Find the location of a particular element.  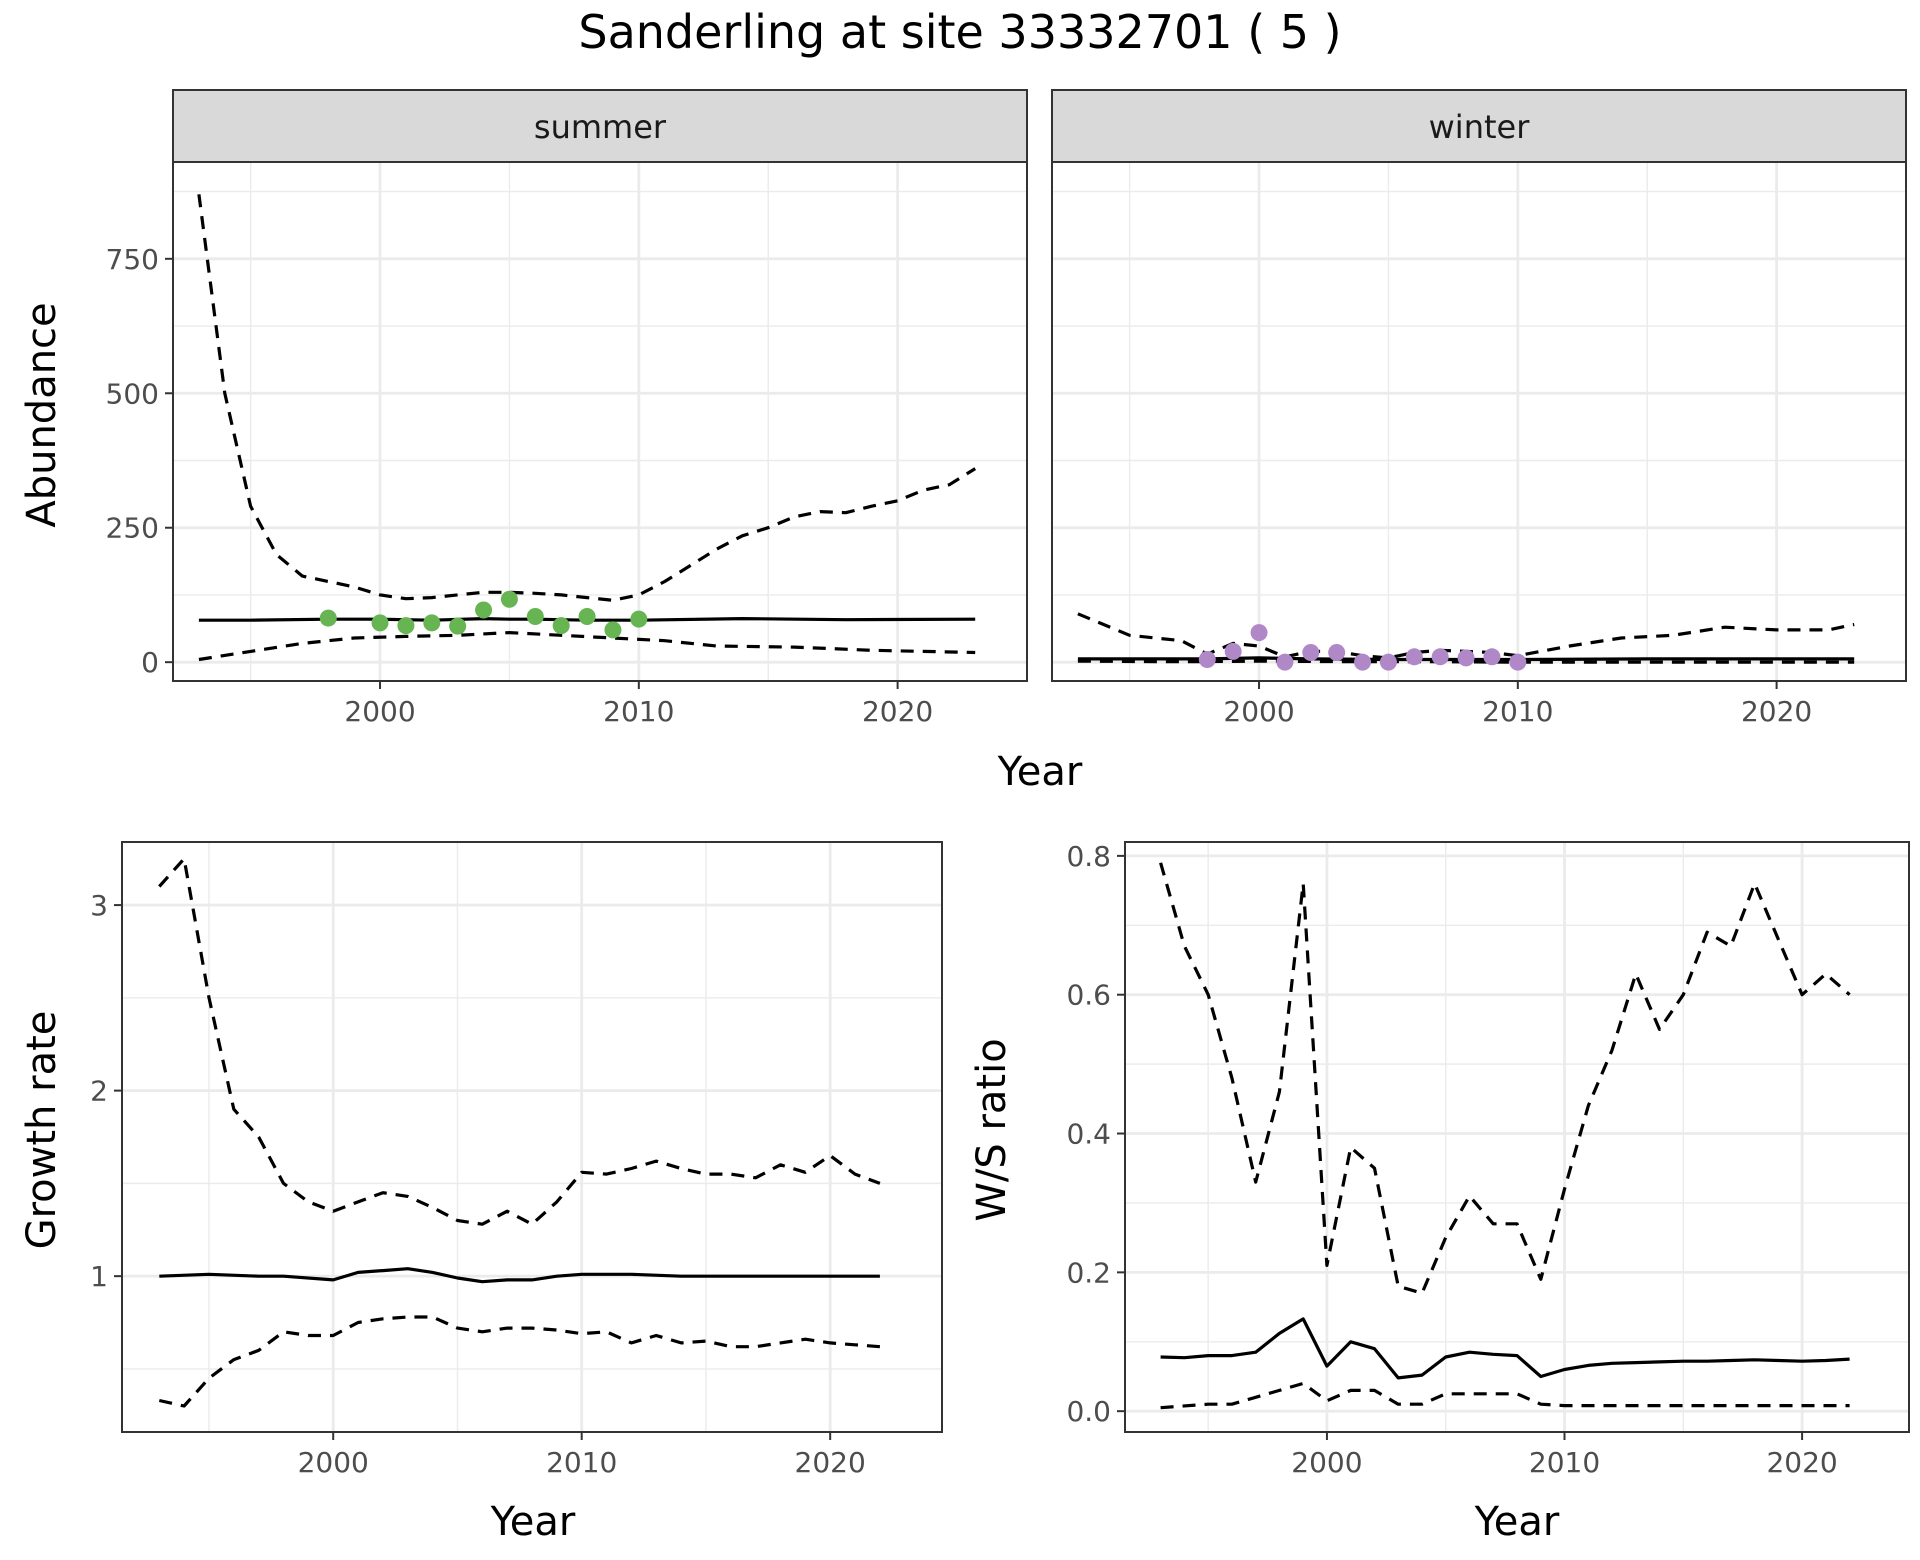

ratio-x-tick-label: 2010 is located at coordinates (1564, 1462).